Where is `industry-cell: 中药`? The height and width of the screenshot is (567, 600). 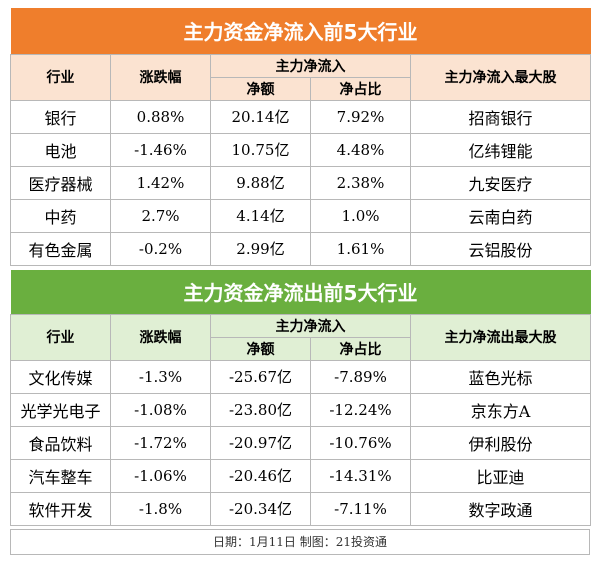
industry-cell: 中药 is located at coordinates (60, 215).